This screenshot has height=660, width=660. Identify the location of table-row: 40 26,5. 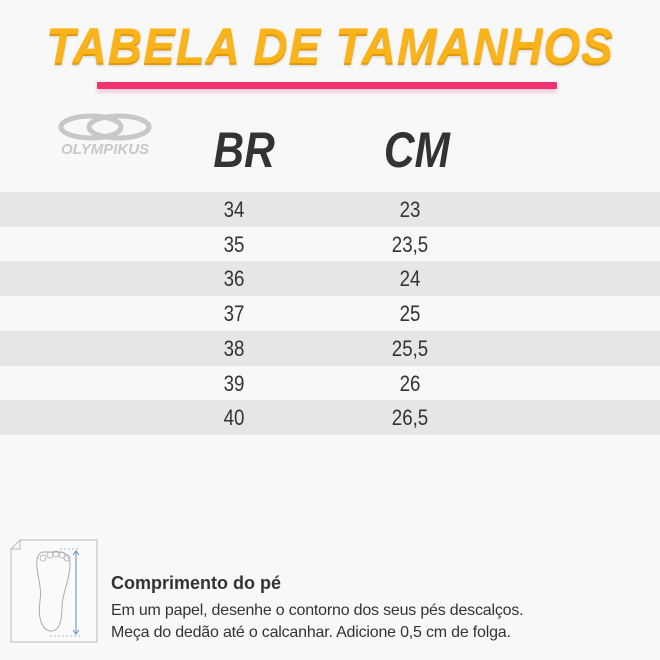
(330, 417).